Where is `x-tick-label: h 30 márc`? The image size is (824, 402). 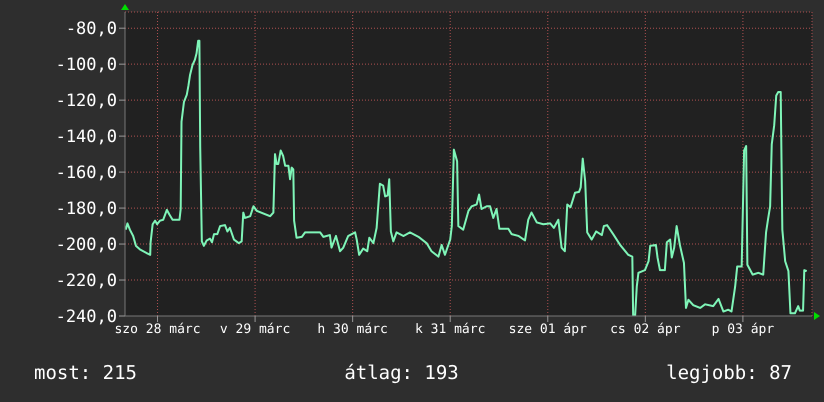
x-tick-label: h 30 márc is located at coordinates (352, 330).